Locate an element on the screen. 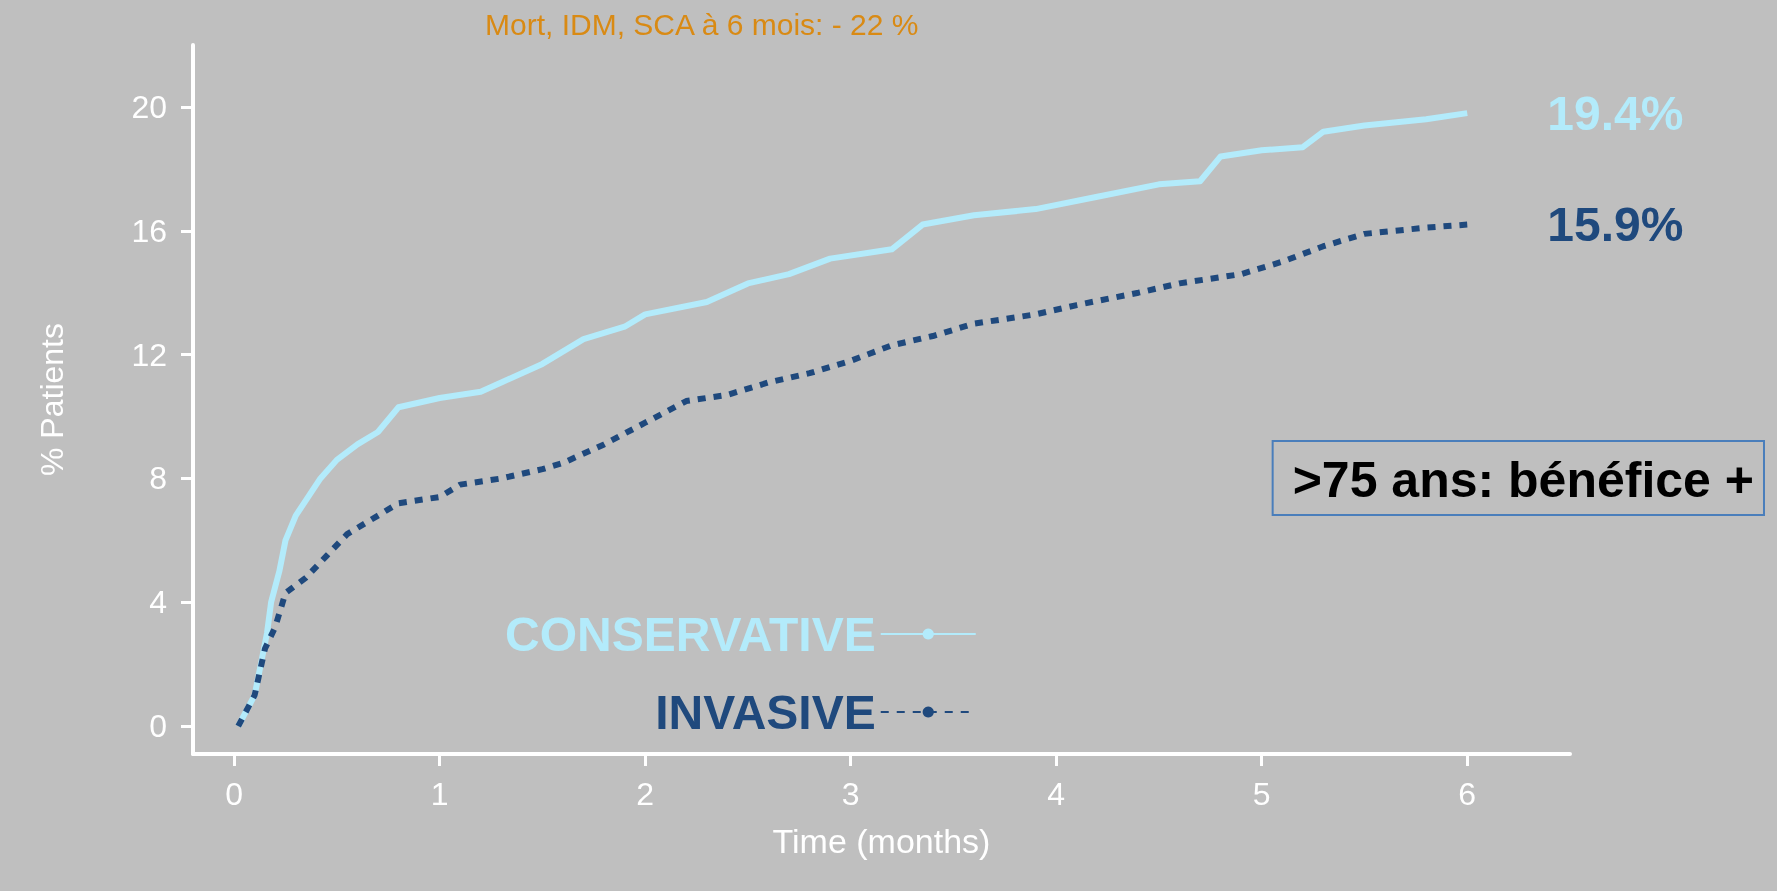  x-axis-title: Time (months) is located at coordinates (881, 841).